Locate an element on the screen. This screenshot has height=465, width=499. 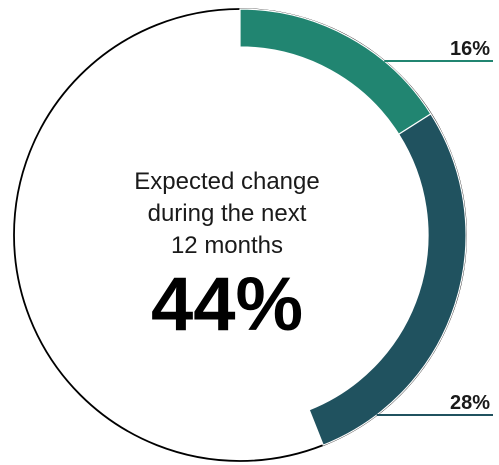
data-label-segment-1: 16% is located at coordinates (470, 49).